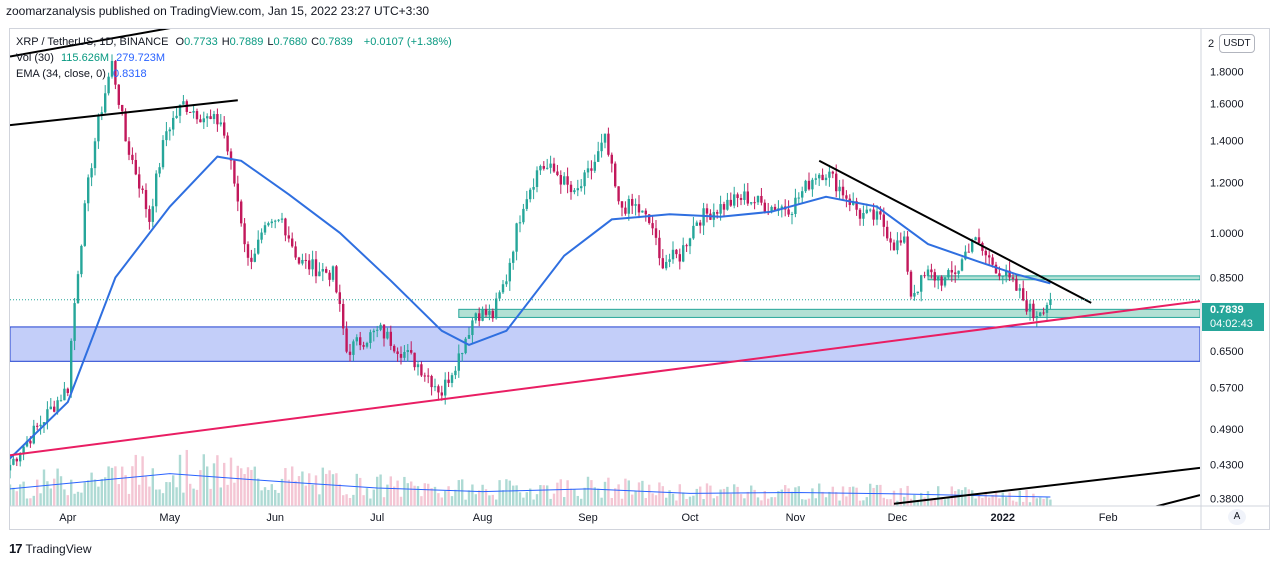 This screenshot has width=1280, height=566. What do you see at coordinates (1063, 278) in the screenshot?
I see `resistance-zone-green` at bounding box center [1063, 278].